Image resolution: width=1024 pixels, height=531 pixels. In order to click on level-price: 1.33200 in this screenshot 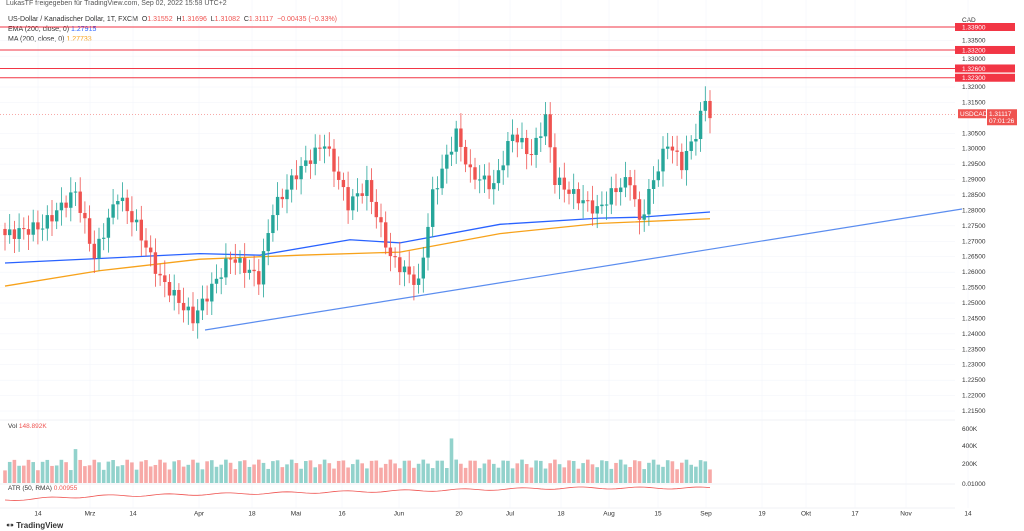, I will do `click(974, 50)`.